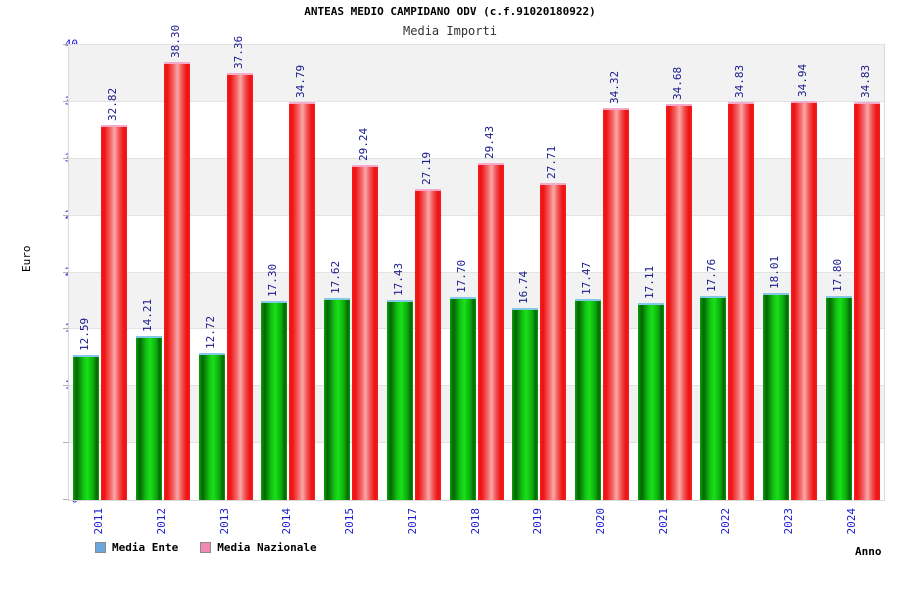 Image resolution: width=900 pixels, height=600 pixels. I want to click on x-tick-label: 2015, so click(350, 521).